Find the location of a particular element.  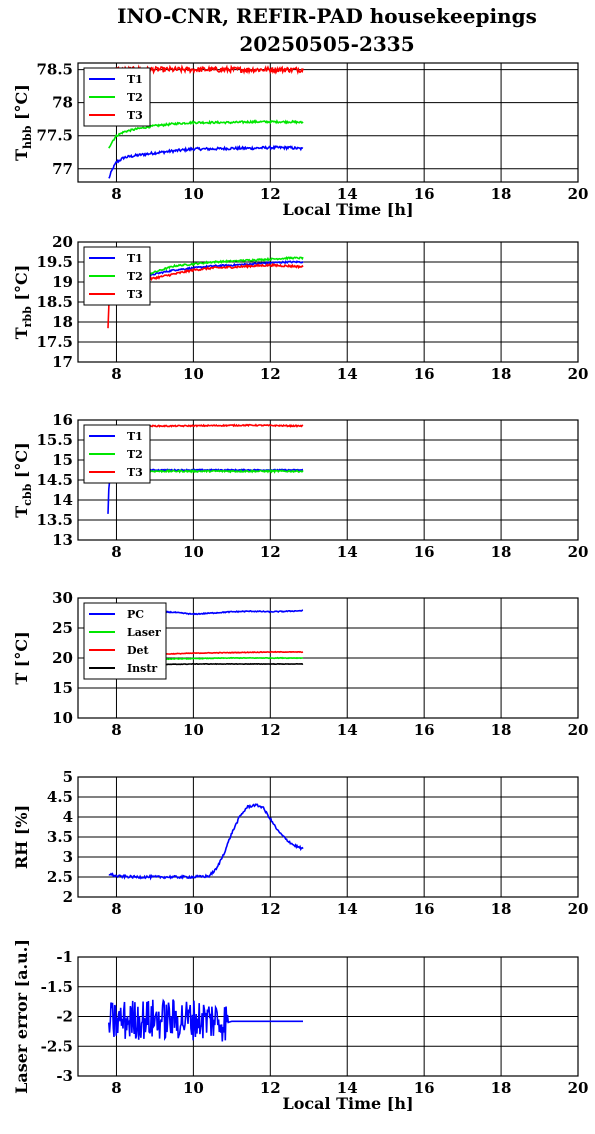

legend-box is located at coordinates (125, 641).